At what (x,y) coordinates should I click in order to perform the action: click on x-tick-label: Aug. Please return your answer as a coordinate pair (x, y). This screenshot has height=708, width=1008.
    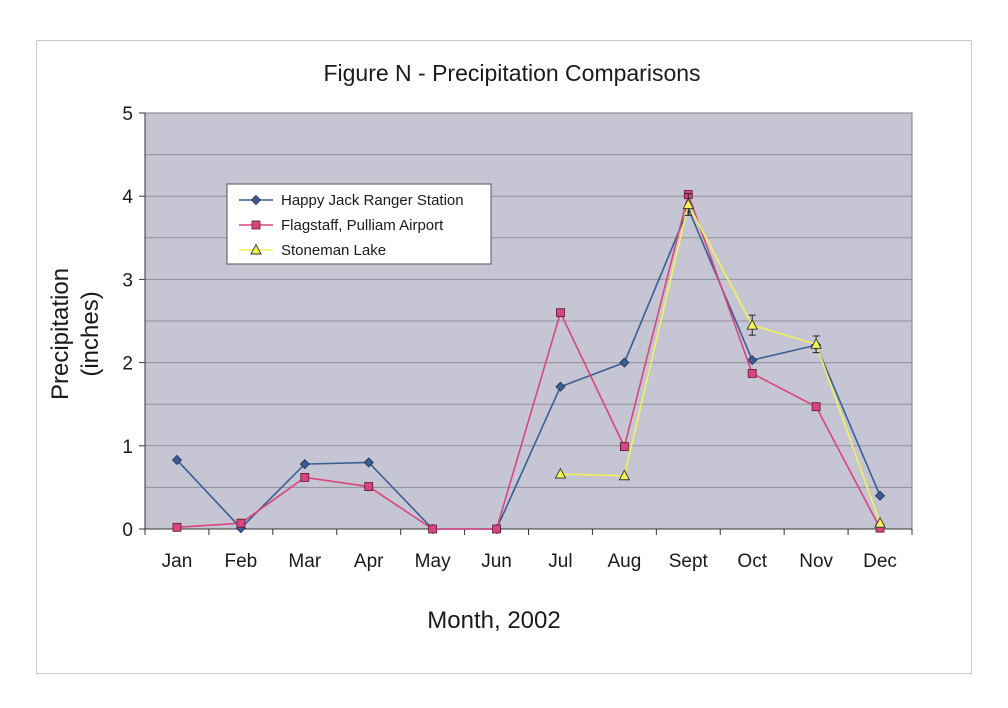
    Looking at the image, I should click on (624, 561).